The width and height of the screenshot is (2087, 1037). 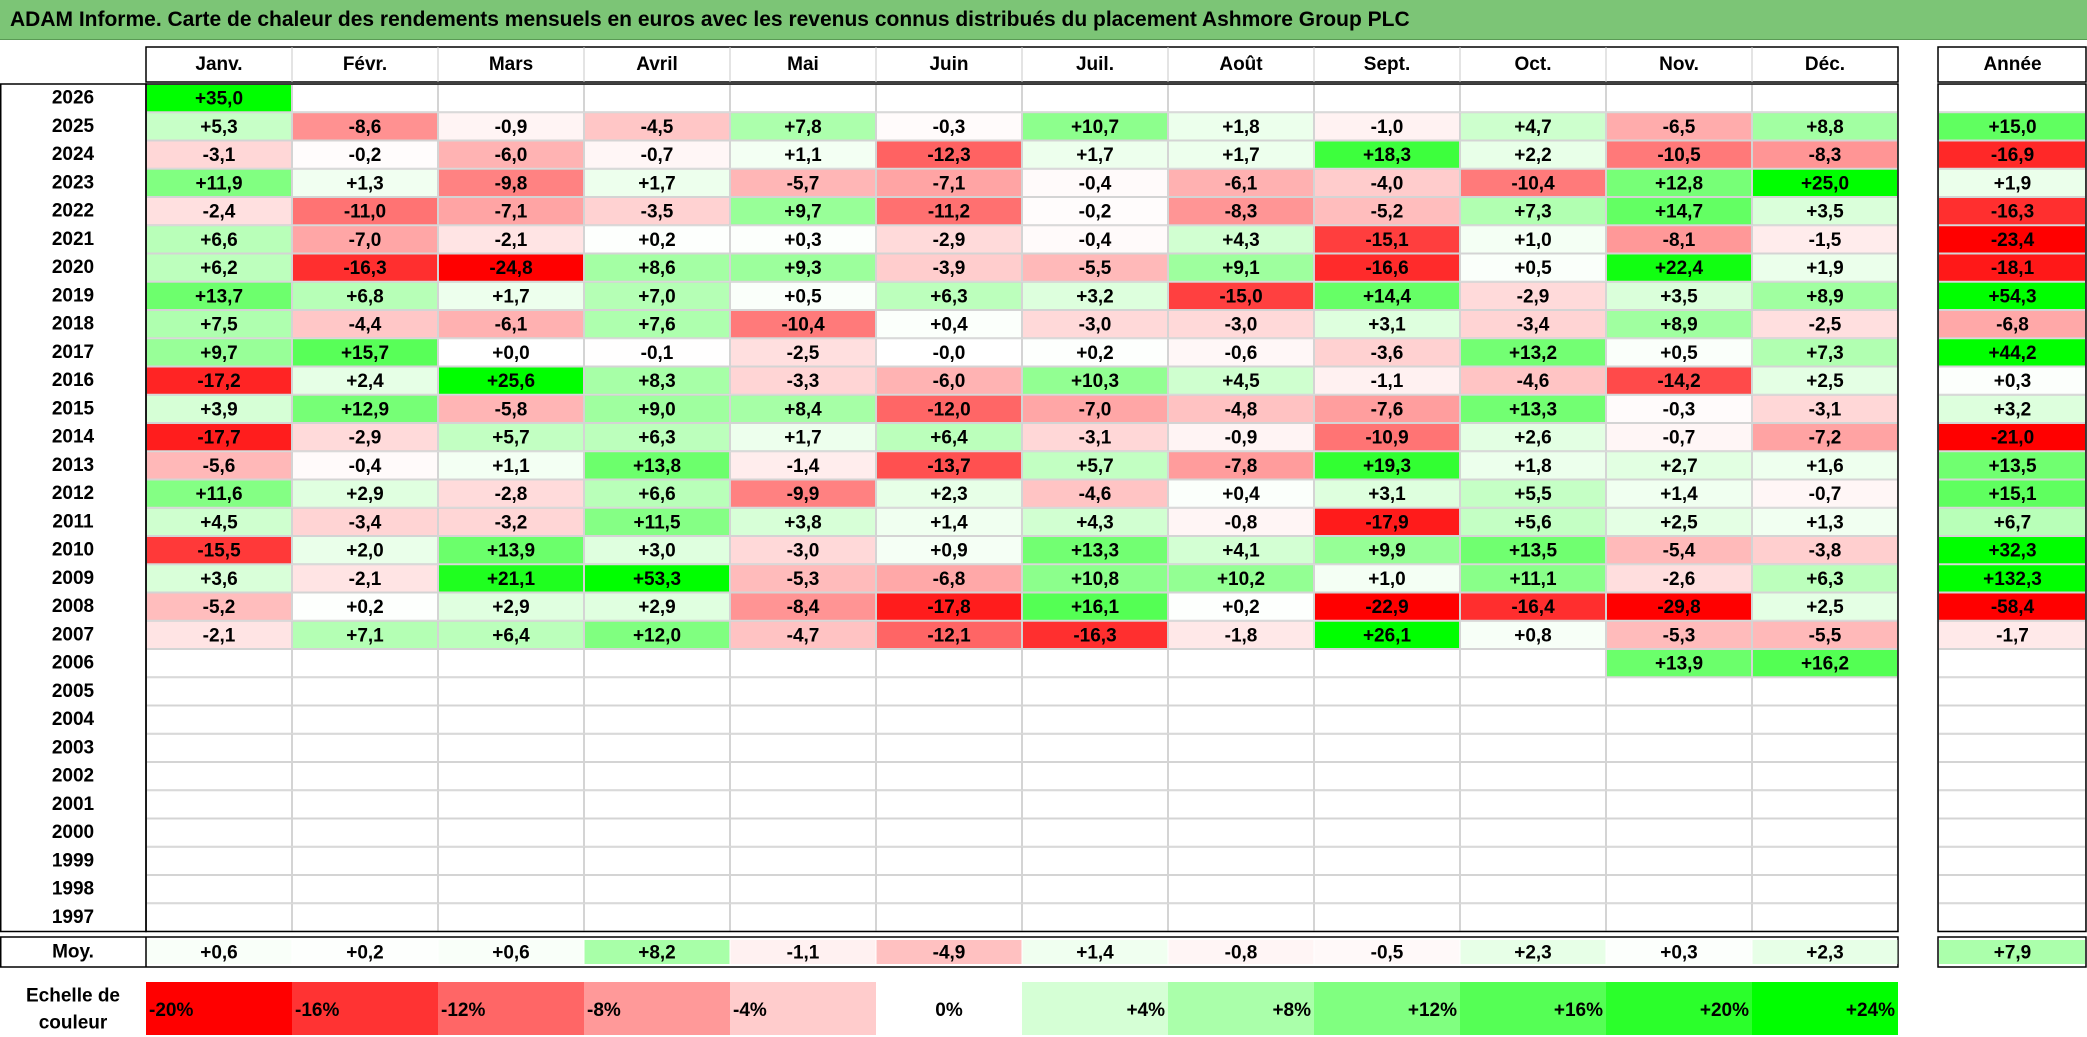 What do you see at coordinates (750, 1010) in the screenshot?
I see `color-scale-value: -4%` at bounding box center [750, 1010].